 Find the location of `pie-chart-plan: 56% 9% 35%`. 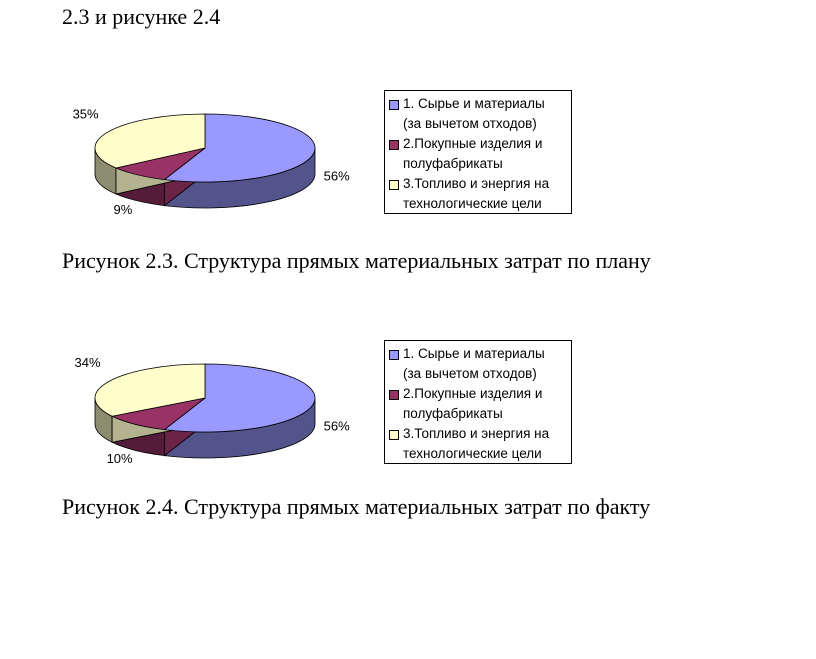

pie-chart-plan: 56% 9% 35% is located at coordinates (210, 161).